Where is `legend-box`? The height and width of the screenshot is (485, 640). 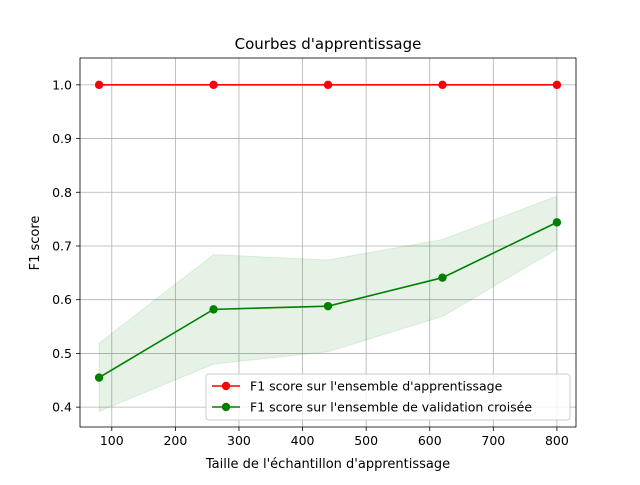 legend-box is located at coordinates (388, 397).